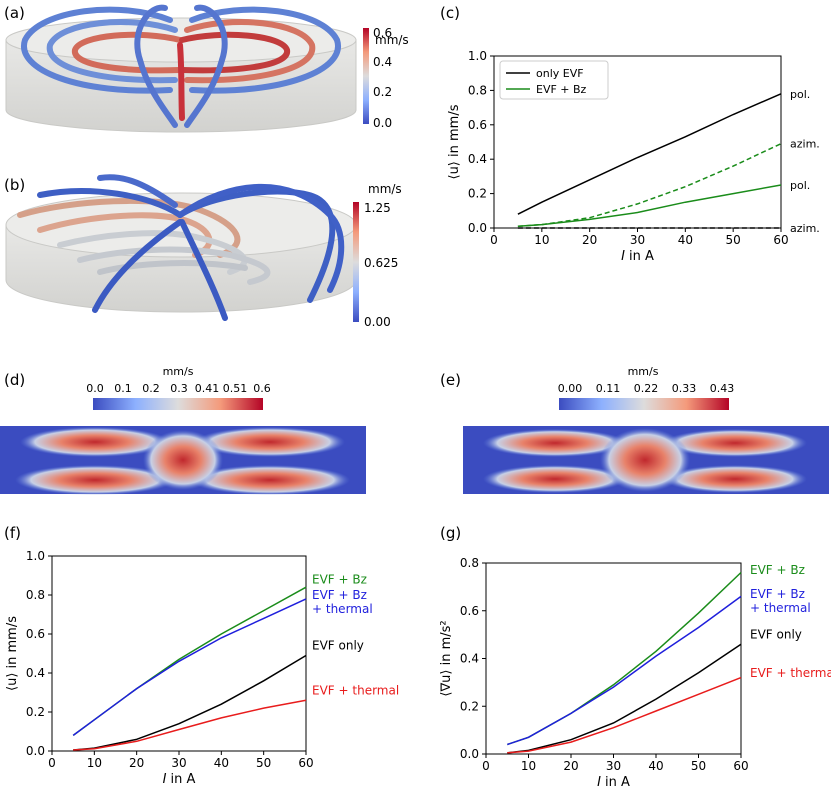 The width and height of the screenshot is (831, 786). I want to click on panel-label-g: (g), so click(450, 533).